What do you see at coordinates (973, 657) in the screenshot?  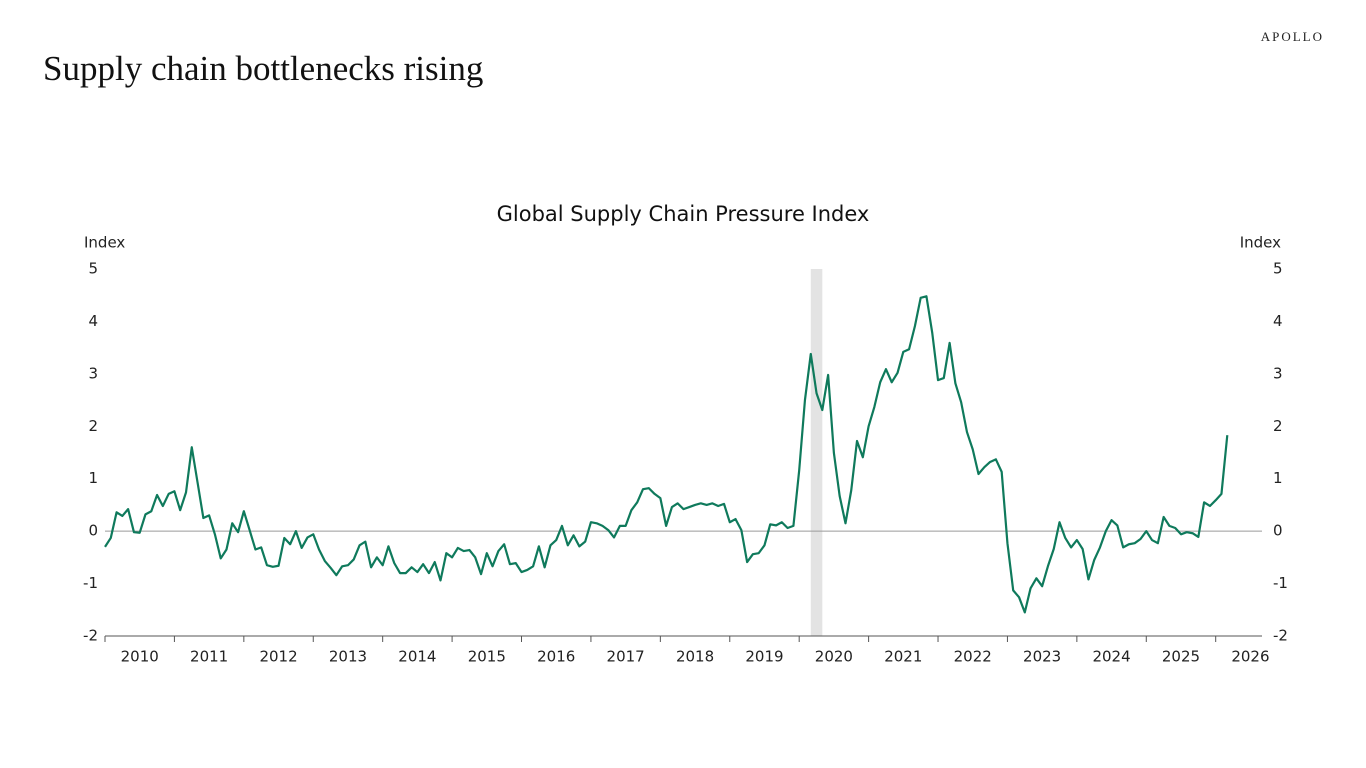 I see `x-tick-label: 2022` at bounding box center [973, 657].